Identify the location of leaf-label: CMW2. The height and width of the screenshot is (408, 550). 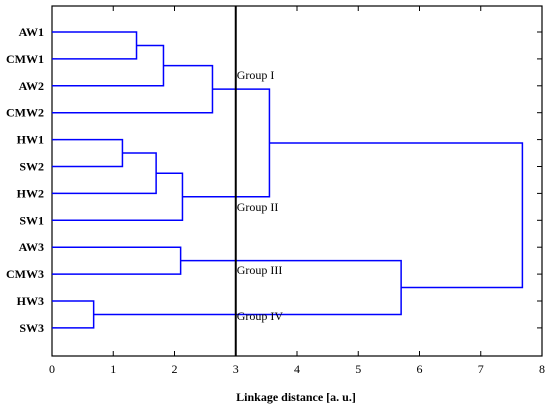
(25, 113).